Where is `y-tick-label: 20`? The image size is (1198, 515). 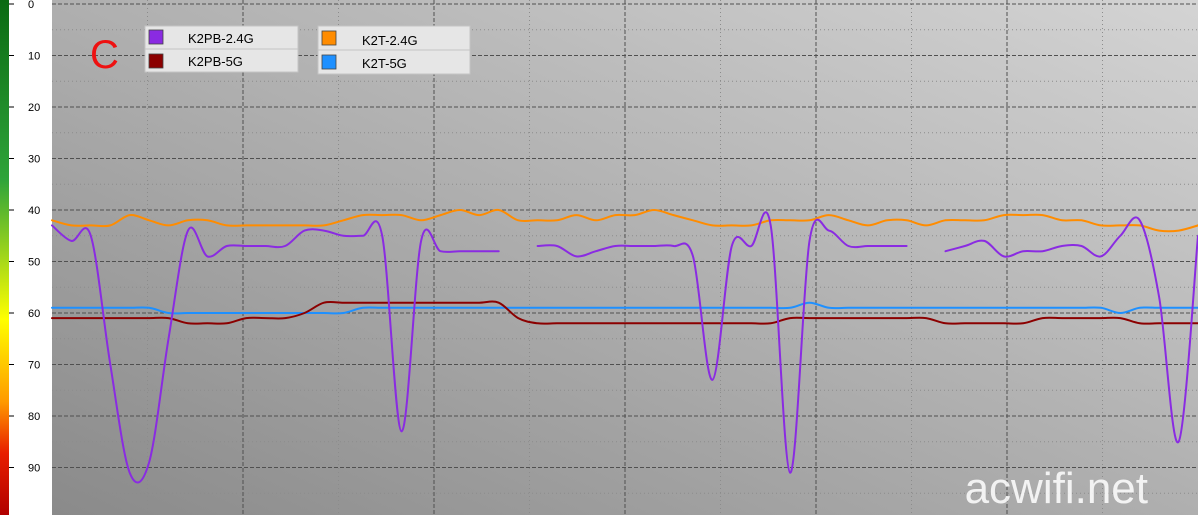
y-tick-label: 20 is located at coordinates (34, 108).